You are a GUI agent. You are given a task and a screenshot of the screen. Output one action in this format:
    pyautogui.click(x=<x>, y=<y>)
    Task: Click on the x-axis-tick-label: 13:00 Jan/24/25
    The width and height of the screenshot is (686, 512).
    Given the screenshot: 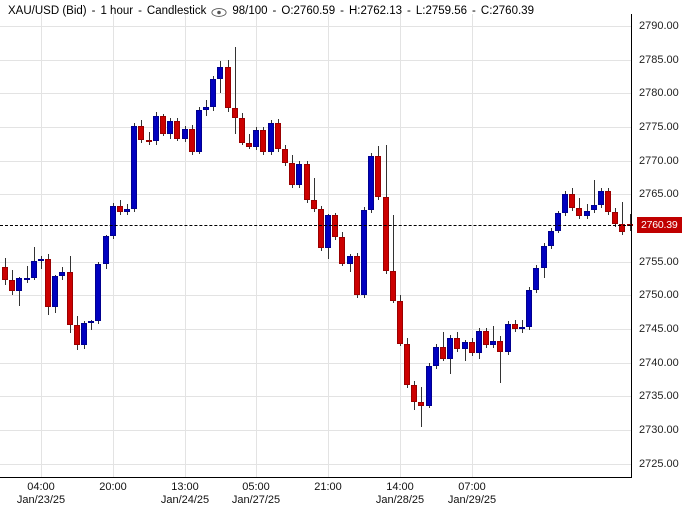 What is the action you would take?
    pyautogui.click(x=185, y=494)
    